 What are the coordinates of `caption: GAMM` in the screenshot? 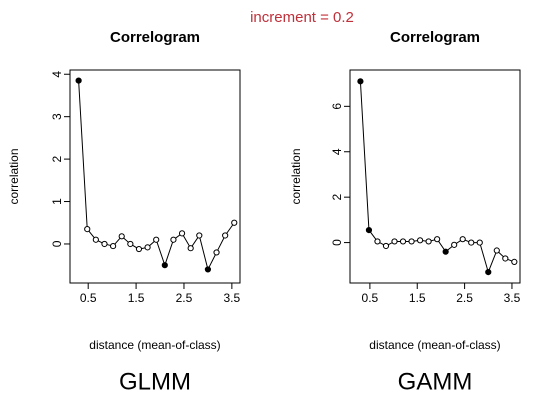 It's located at (435, 381).